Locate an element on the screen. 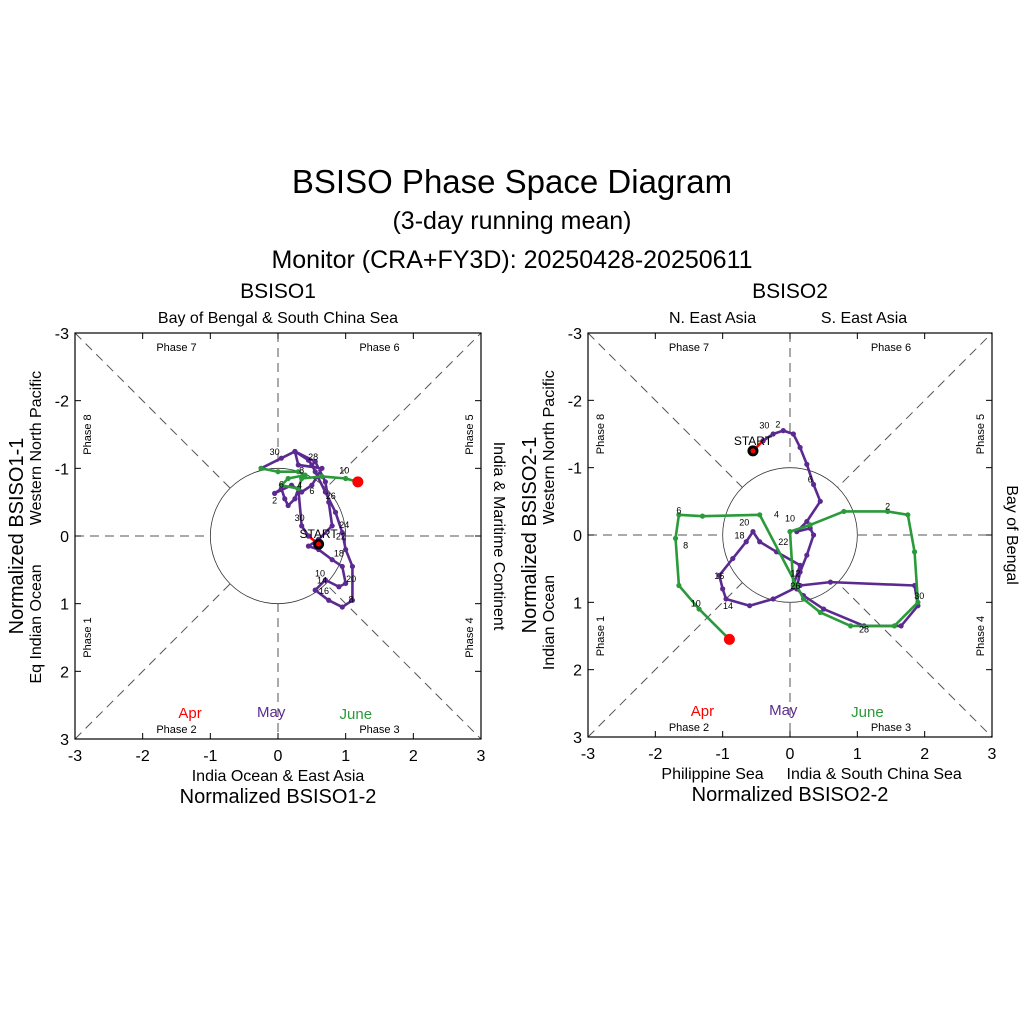 The height and width of the screenshot is (1024, 1024). x-tick-label: -3 is located at coordinates (588, 754).